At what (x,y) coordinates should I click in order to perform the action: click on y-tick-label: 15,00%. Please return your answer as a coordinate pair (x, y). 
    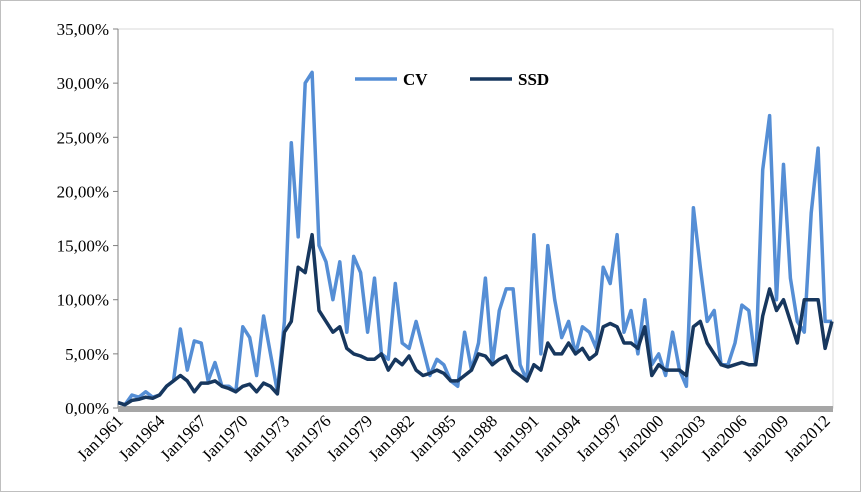
    Looking at the image, I should click on (83, 246).